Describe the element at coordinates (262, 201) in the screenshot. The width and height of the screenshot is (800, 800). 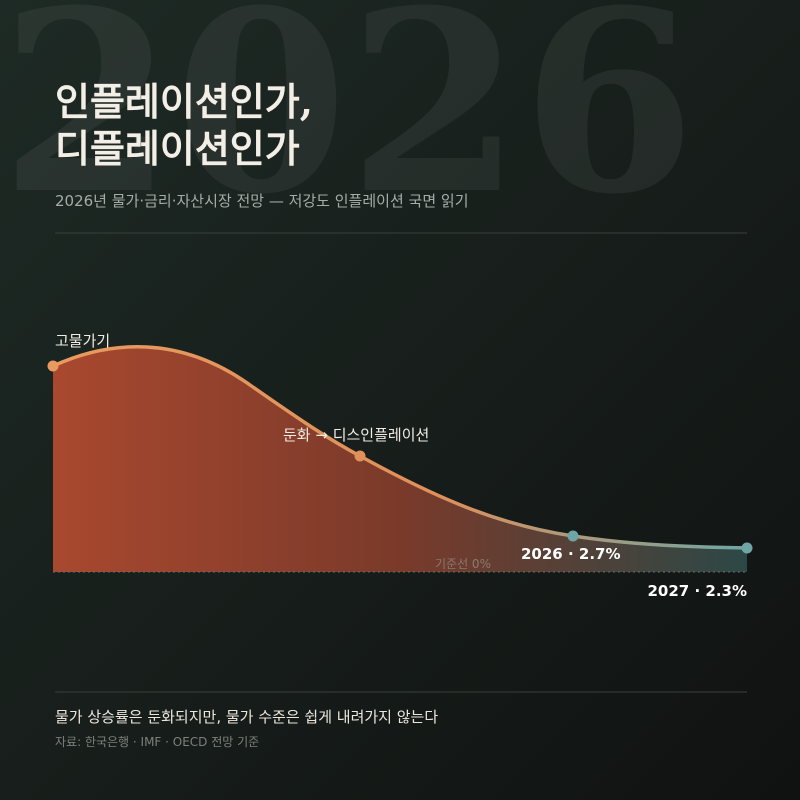
I see `subtitle: 2026년 물가·금리·자산시장 전망 — 저강도 인플레이션 국면 읽기` at that location.